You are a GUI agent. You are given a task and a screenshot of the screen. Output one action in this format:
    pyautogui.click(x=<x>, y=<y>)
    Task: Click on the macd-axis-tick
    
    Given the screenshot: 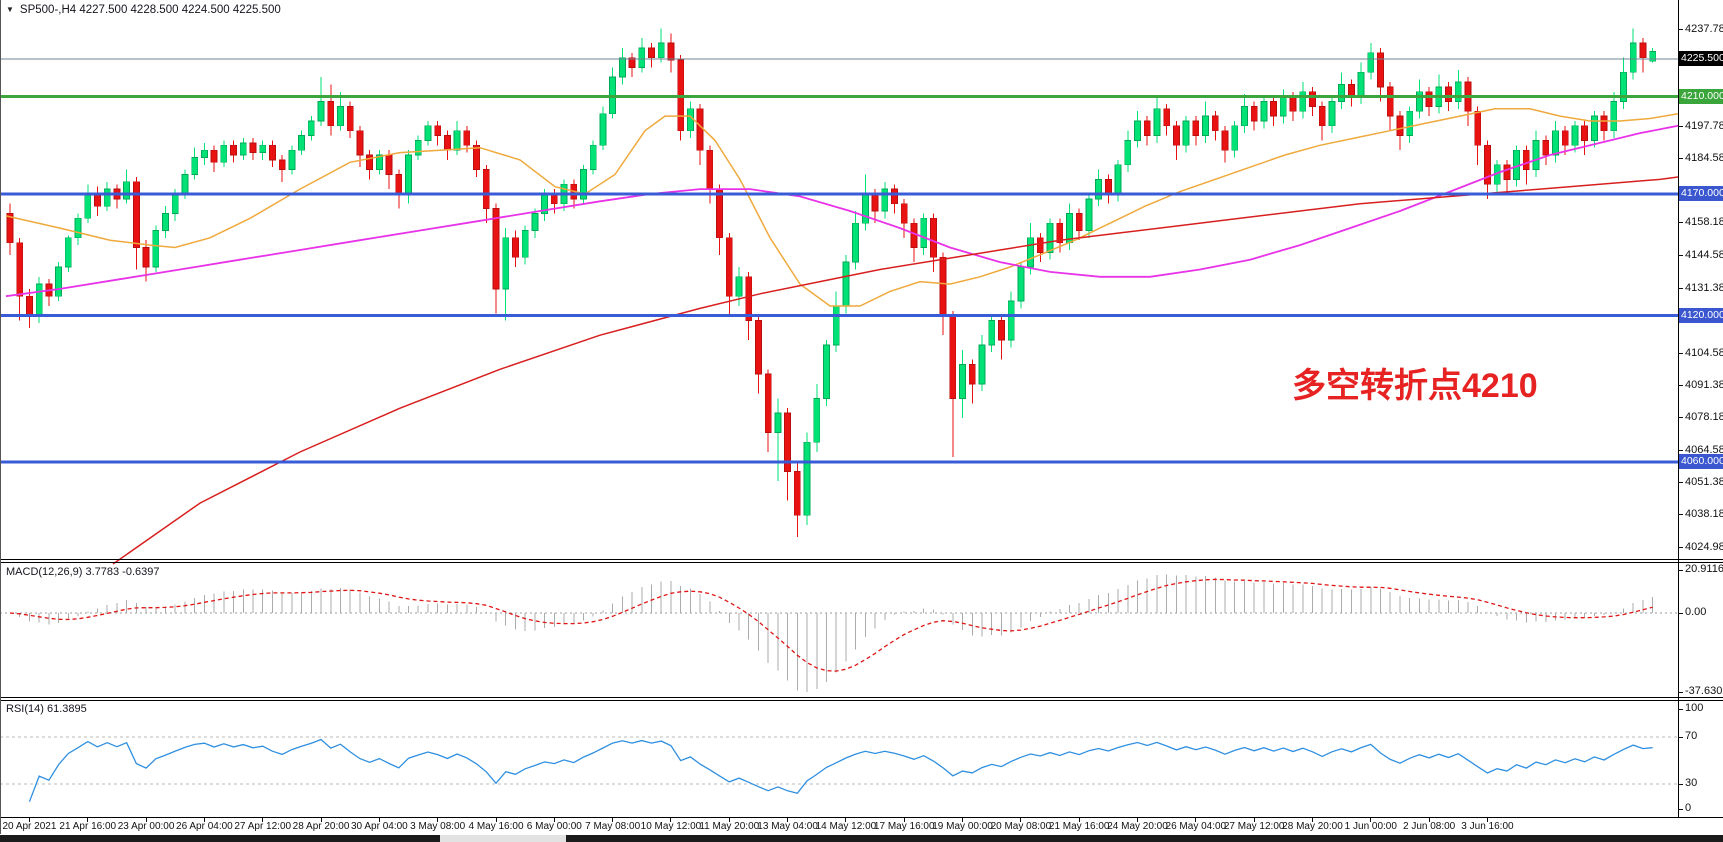 What is the action you would take?
    pyautogui.click(x=1680, y=570)
    